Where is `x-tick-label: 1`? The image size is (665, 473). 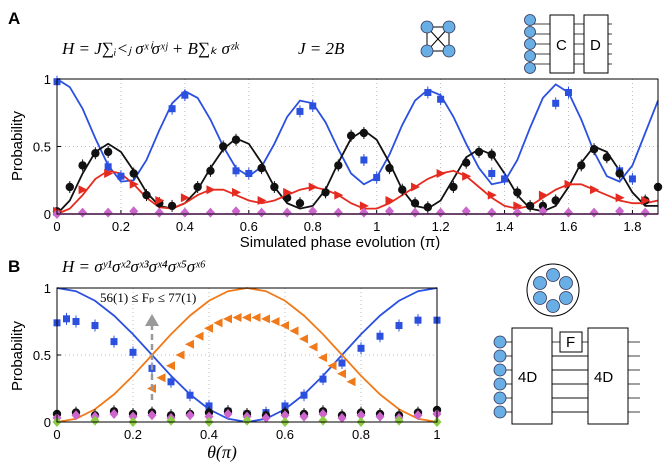 x-tick-label: 1 is located at coordinates (376, 226).